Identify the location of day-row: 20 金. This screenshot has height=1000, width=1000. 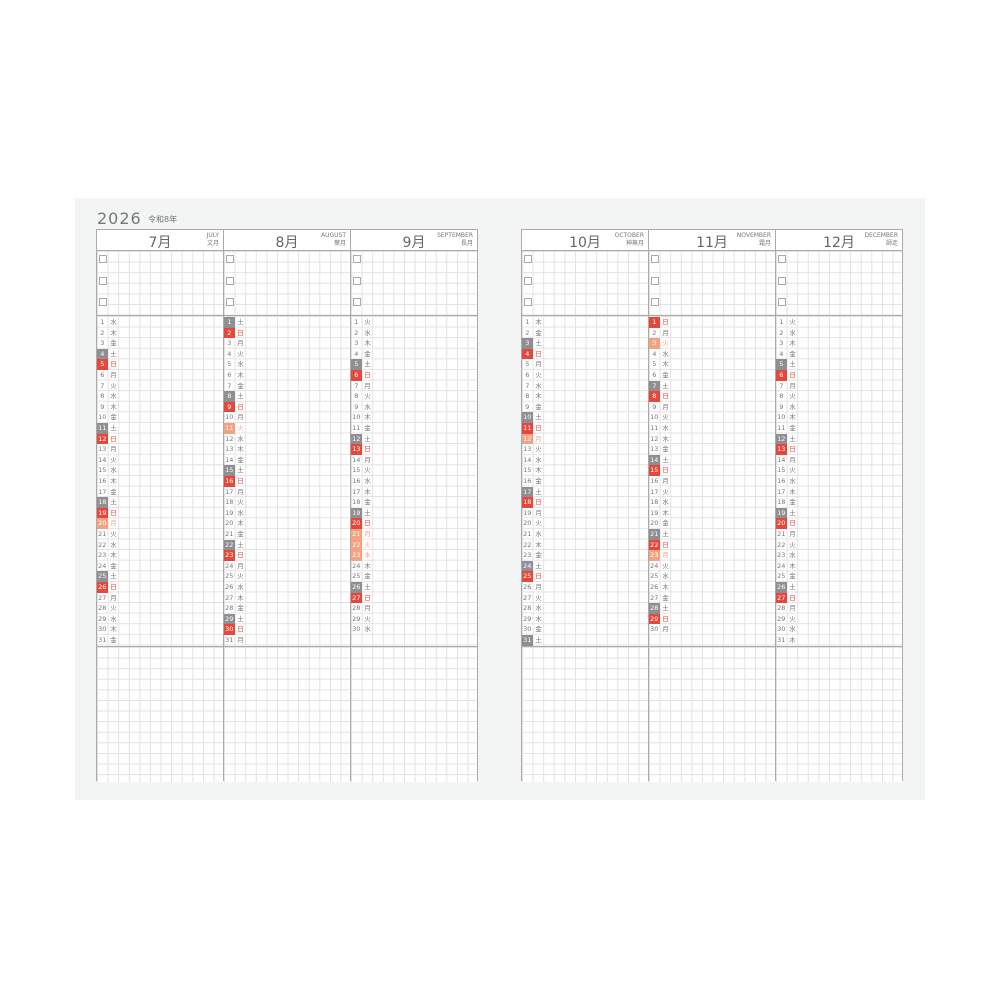
(712, 523).